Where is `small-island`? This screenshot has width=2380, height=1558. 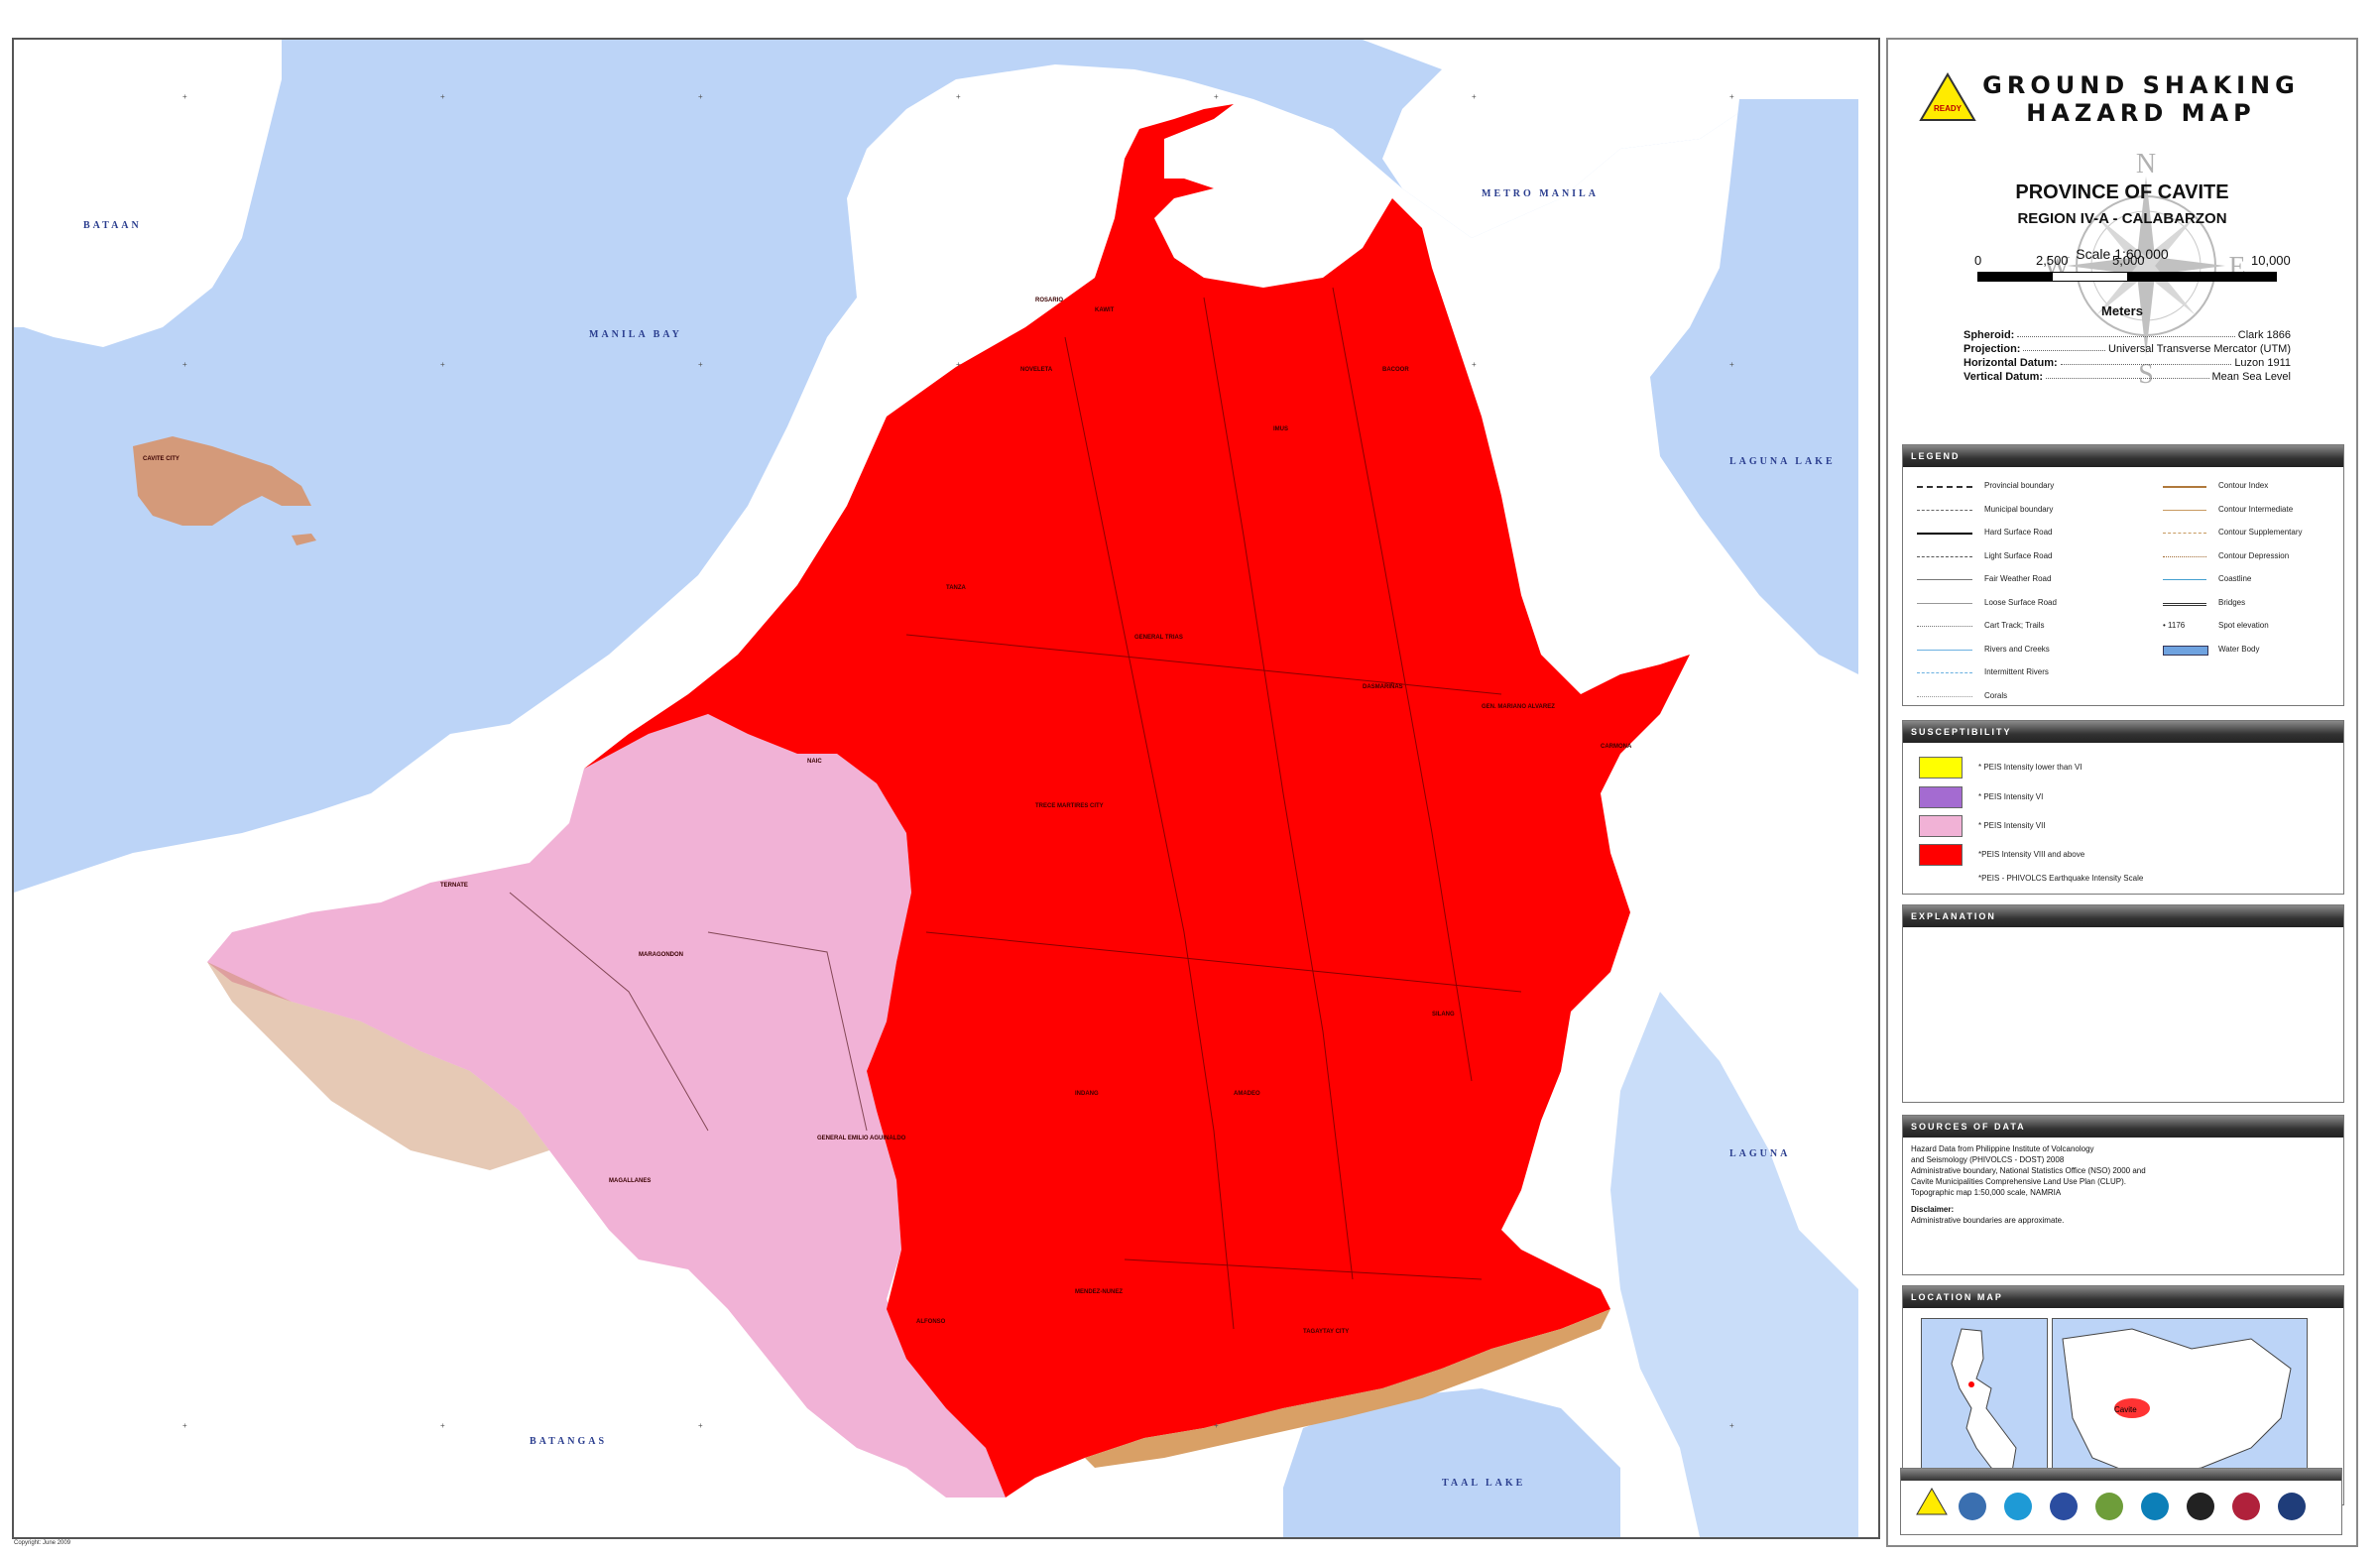
small-island is located at coordinates (304, 539).